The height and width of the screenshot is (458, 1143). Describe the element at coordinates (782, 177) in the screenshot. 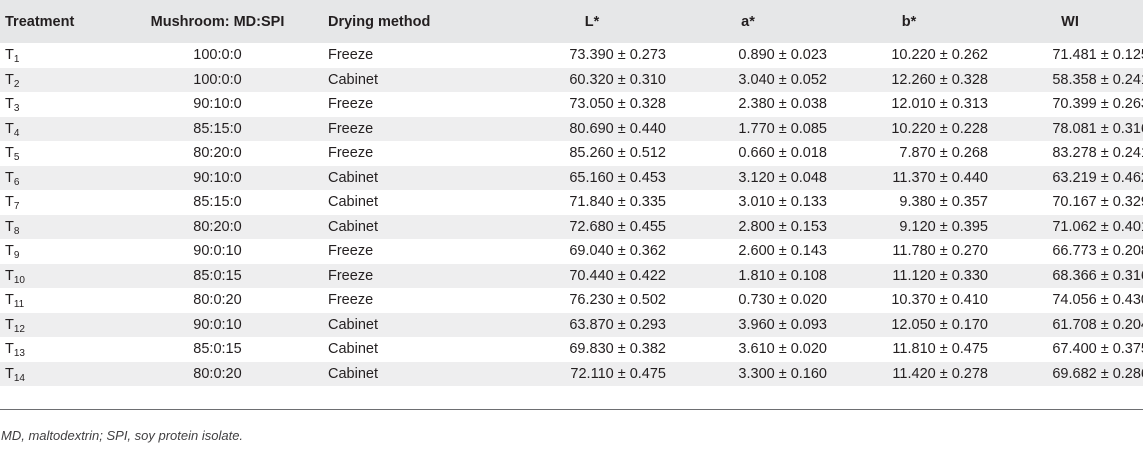

I see `cell-a-star: 3.120 ± 0.048` at that location.